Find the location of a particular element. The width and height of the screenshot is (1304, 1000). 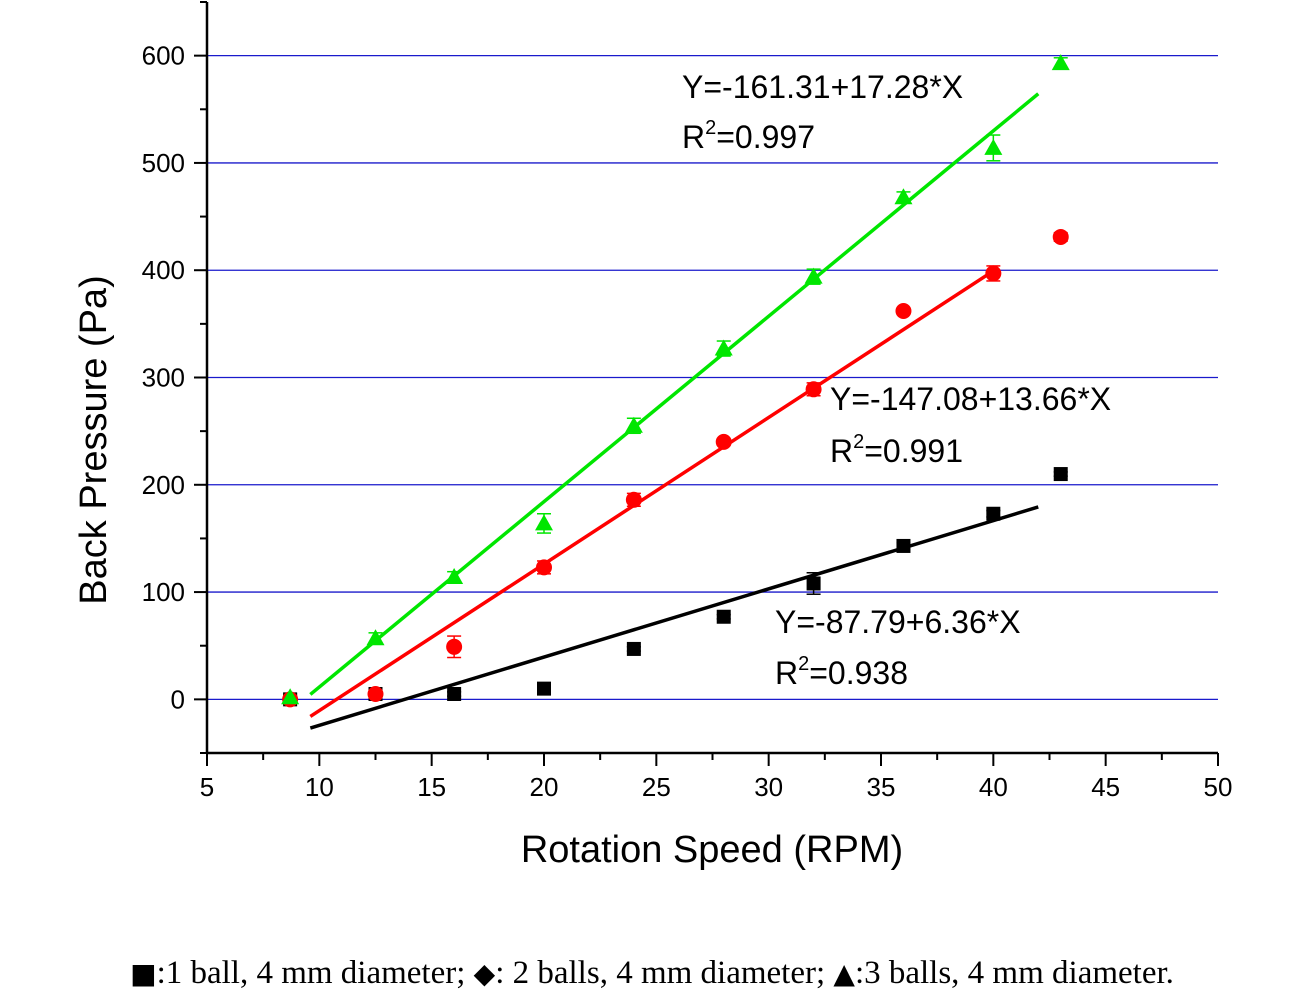

y-tick-label-100: 100 is located at coordinates (163, 592).